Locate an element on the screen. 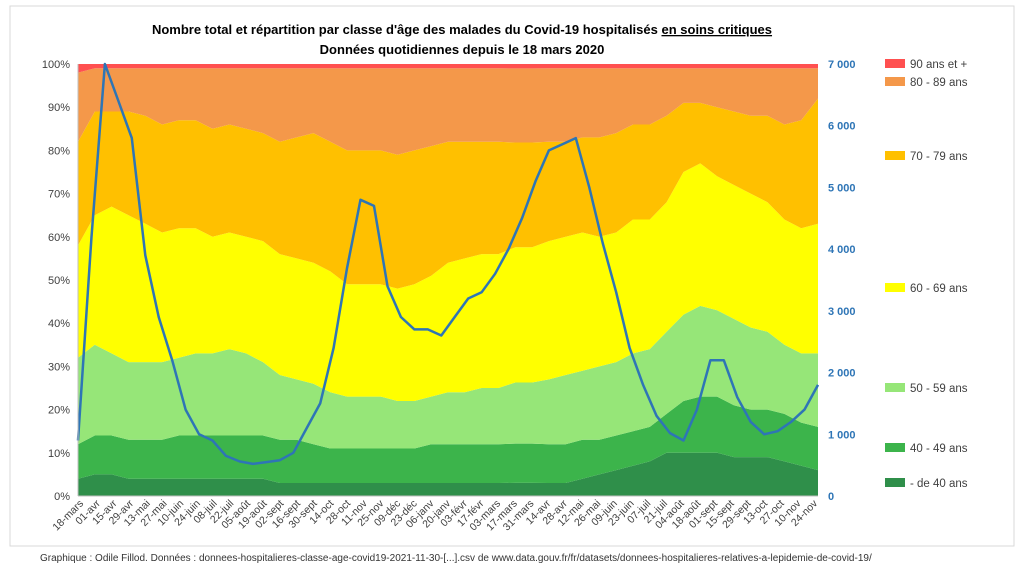 The height and width of the screenshot is (581, 1024). right-tick-label: 3 000 is located at coordinates (842, 312).